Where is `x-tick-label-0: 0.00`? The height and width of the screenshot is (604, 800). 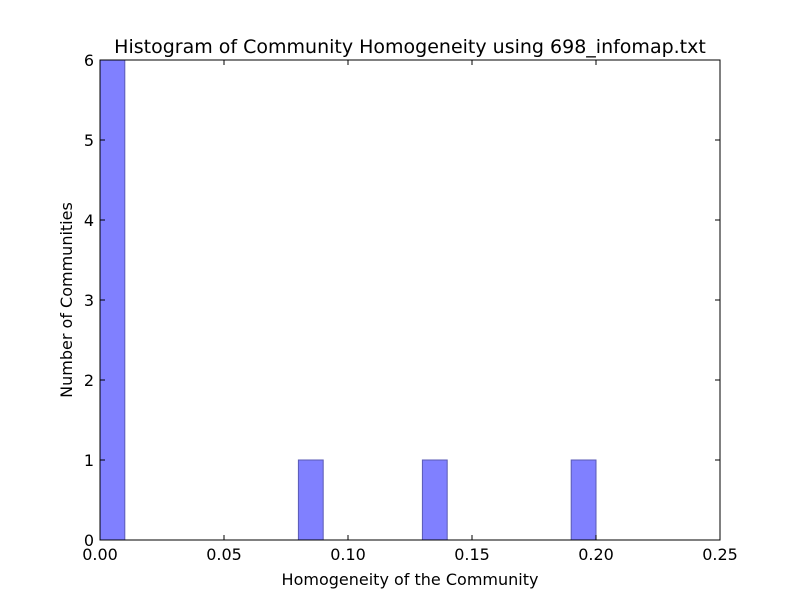 x-tick-label-0: 0.00 is located at coordinates (100, 554).